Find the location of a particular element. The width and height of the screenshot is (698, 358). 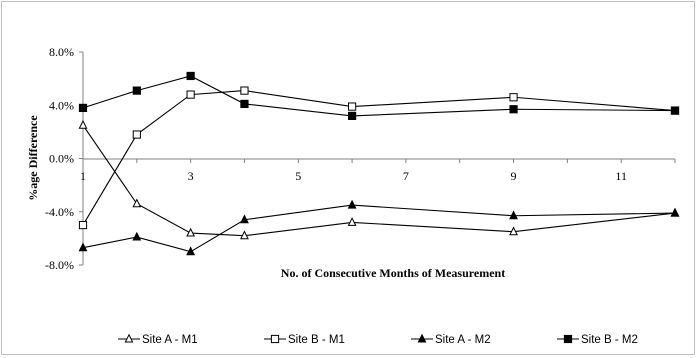

y-tick-label: 0.0% is located at coordinates (61, 159).